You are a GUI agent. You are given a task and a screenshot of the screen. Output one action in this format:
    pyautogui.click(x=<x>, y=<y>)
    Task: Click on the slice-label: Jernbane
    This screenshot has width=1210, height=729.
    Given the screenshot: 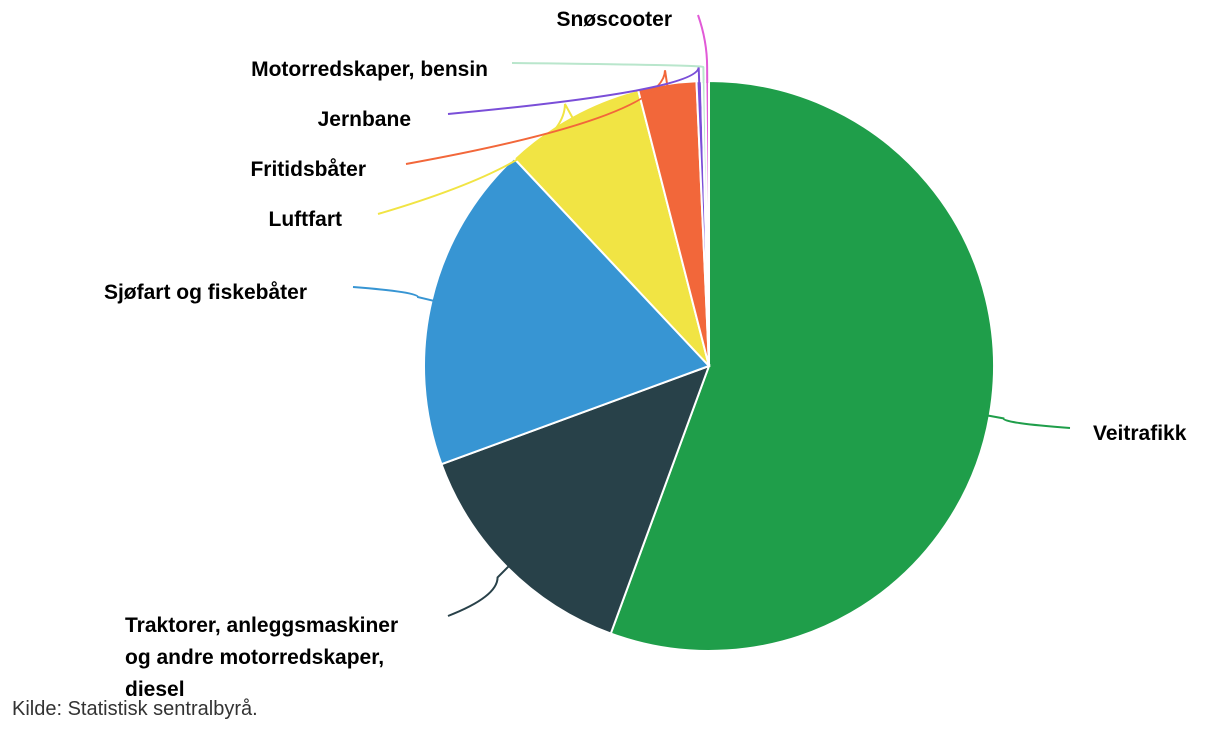 What is the action you would take?
    pyautogui.click(x=364, y=119)
    